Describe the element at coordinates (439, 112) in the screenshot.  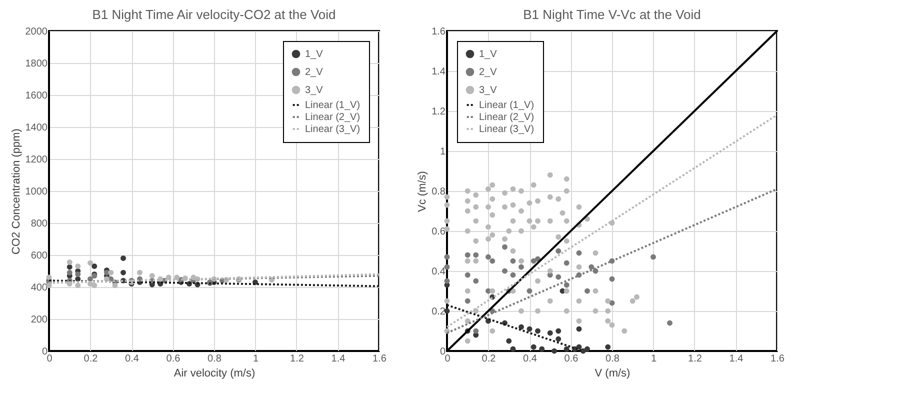
I see `y-tick-label: 1.2` at that location.